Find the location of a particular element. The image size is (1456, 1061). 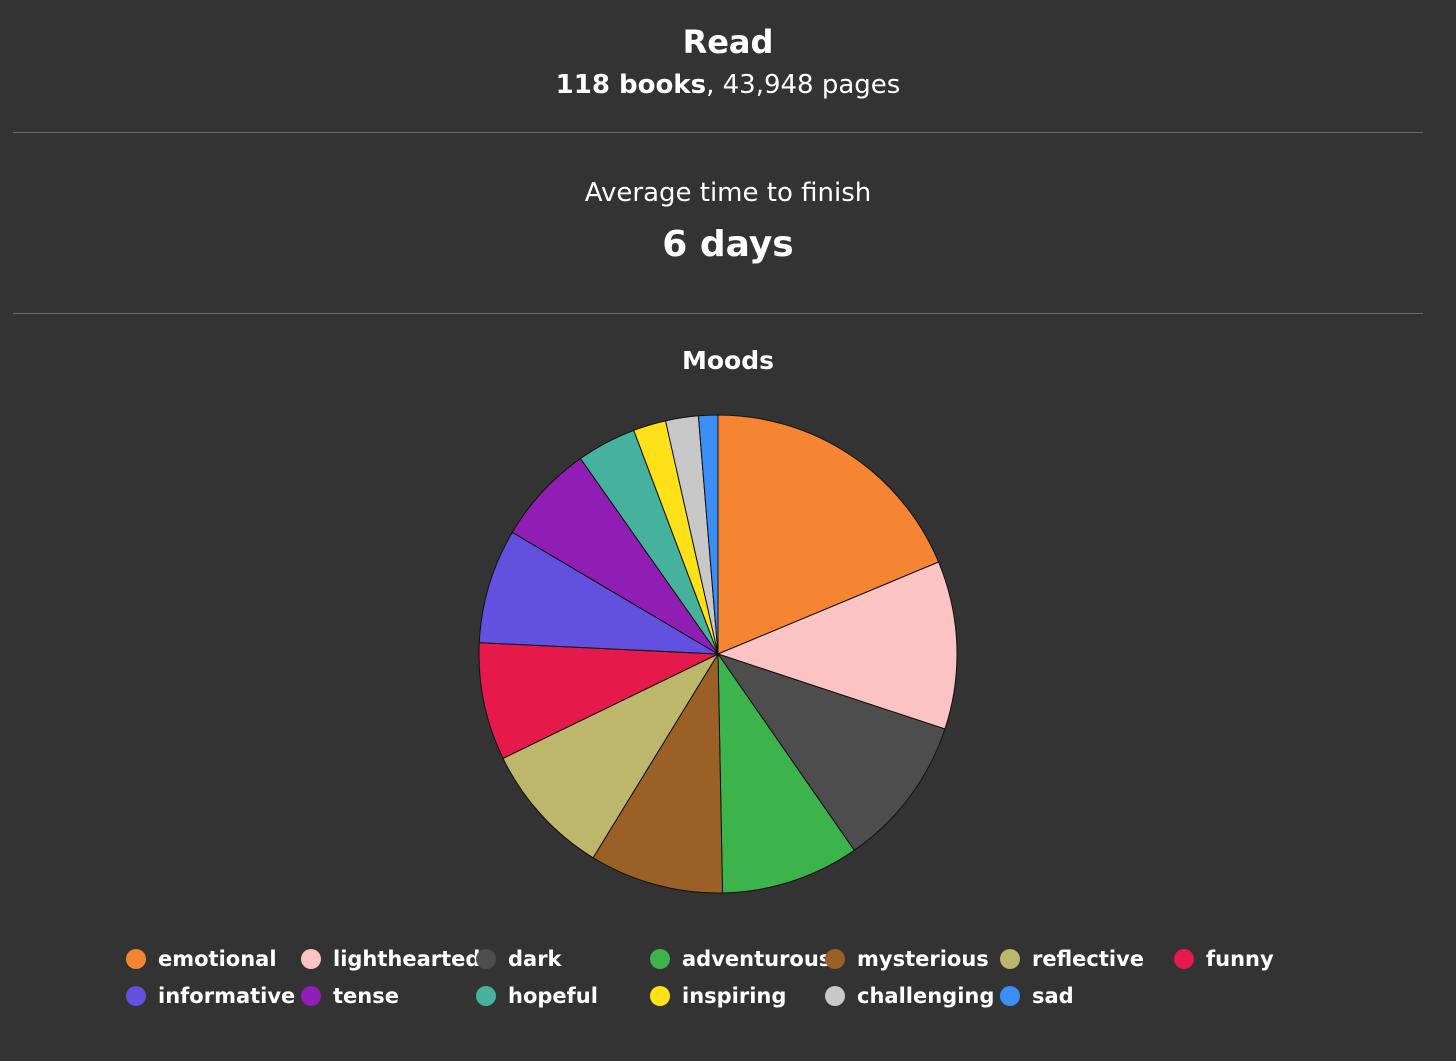

legend-item-informative: informative is located at coordinates (210, 996).